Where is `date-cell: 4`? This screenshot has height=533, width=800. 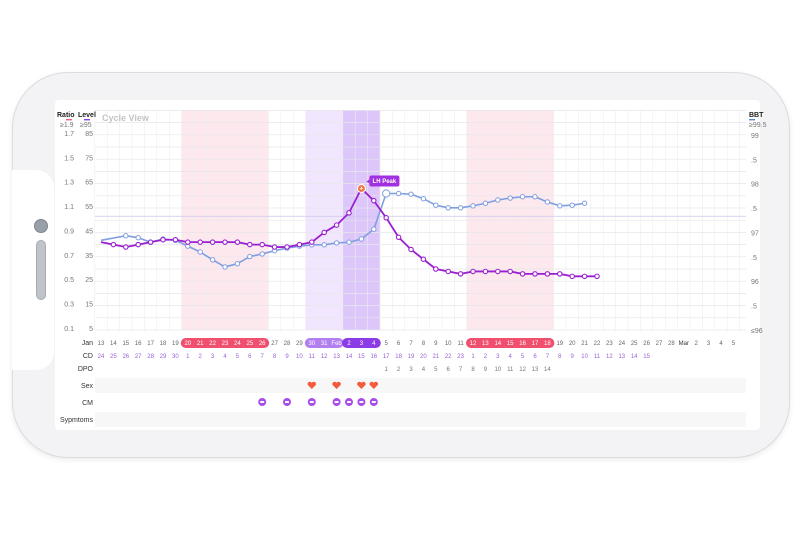
date-cell: 4 is located at coordinates (721, 344).